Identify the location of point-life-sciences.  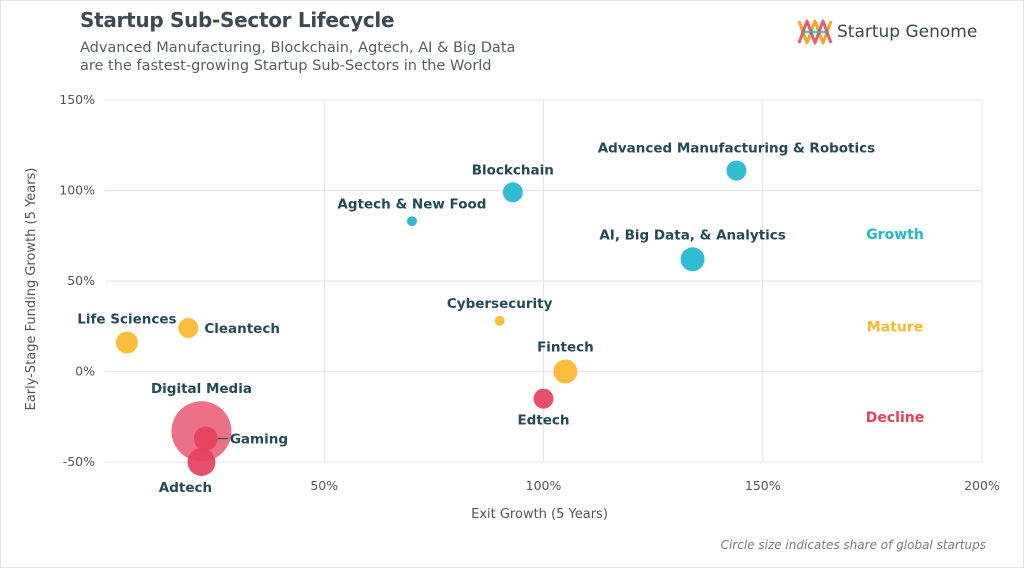
(126, 342).